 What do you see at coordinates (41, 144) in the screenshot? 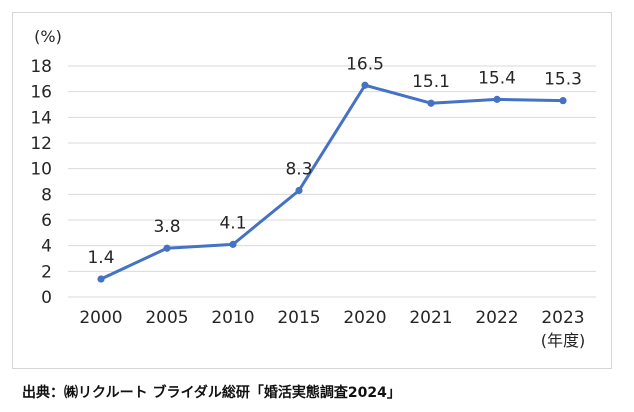
I see `y-tick-label: 12` at bounding box center [41, 144].